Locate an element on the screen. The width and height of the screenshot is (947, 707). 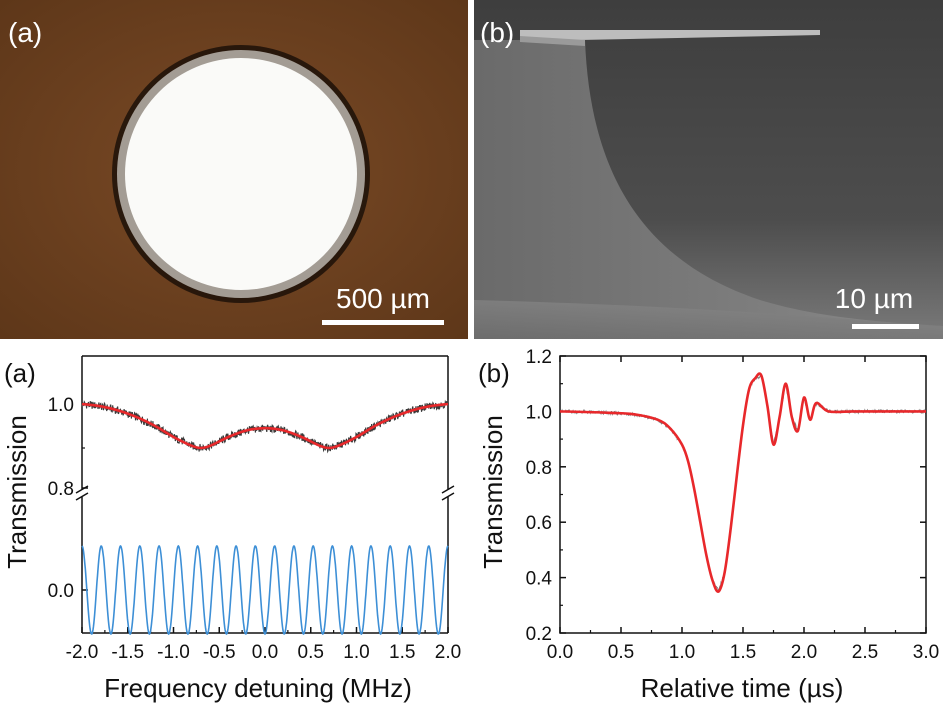
y-tick-label: 0.0 is located at coordinates (61, 591).